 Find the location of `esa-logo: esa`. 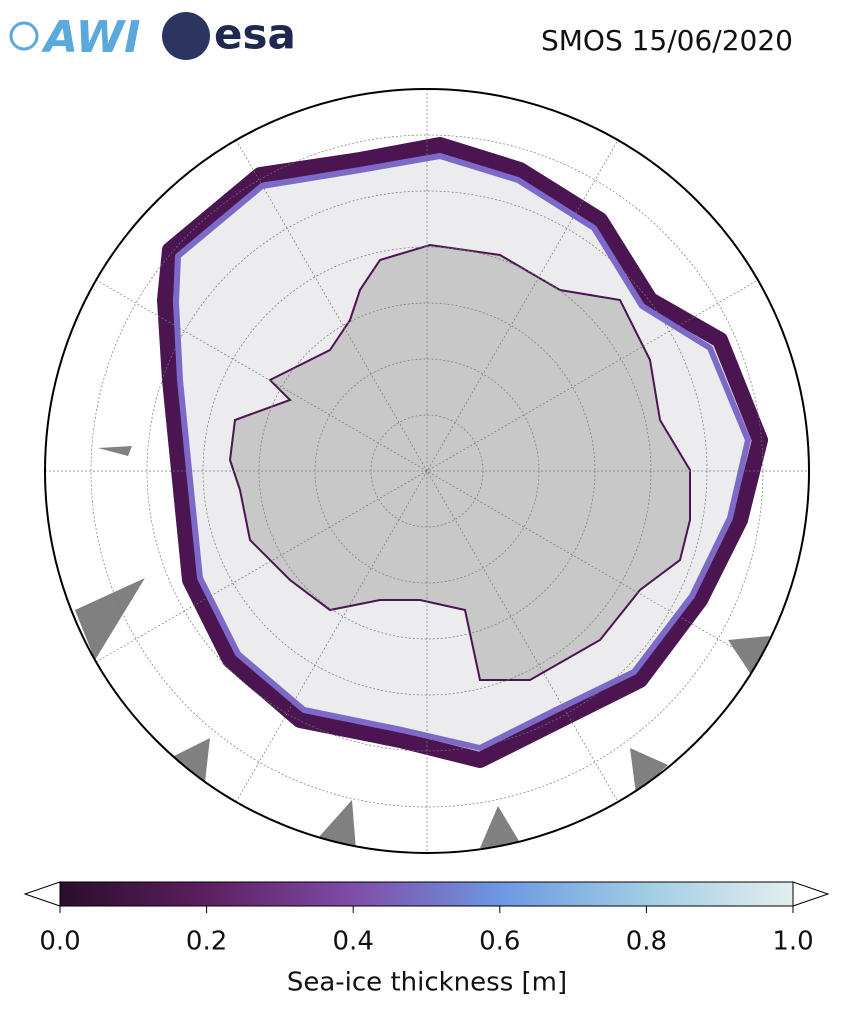

esa-logo: esa is located at coordinates (229, 35).